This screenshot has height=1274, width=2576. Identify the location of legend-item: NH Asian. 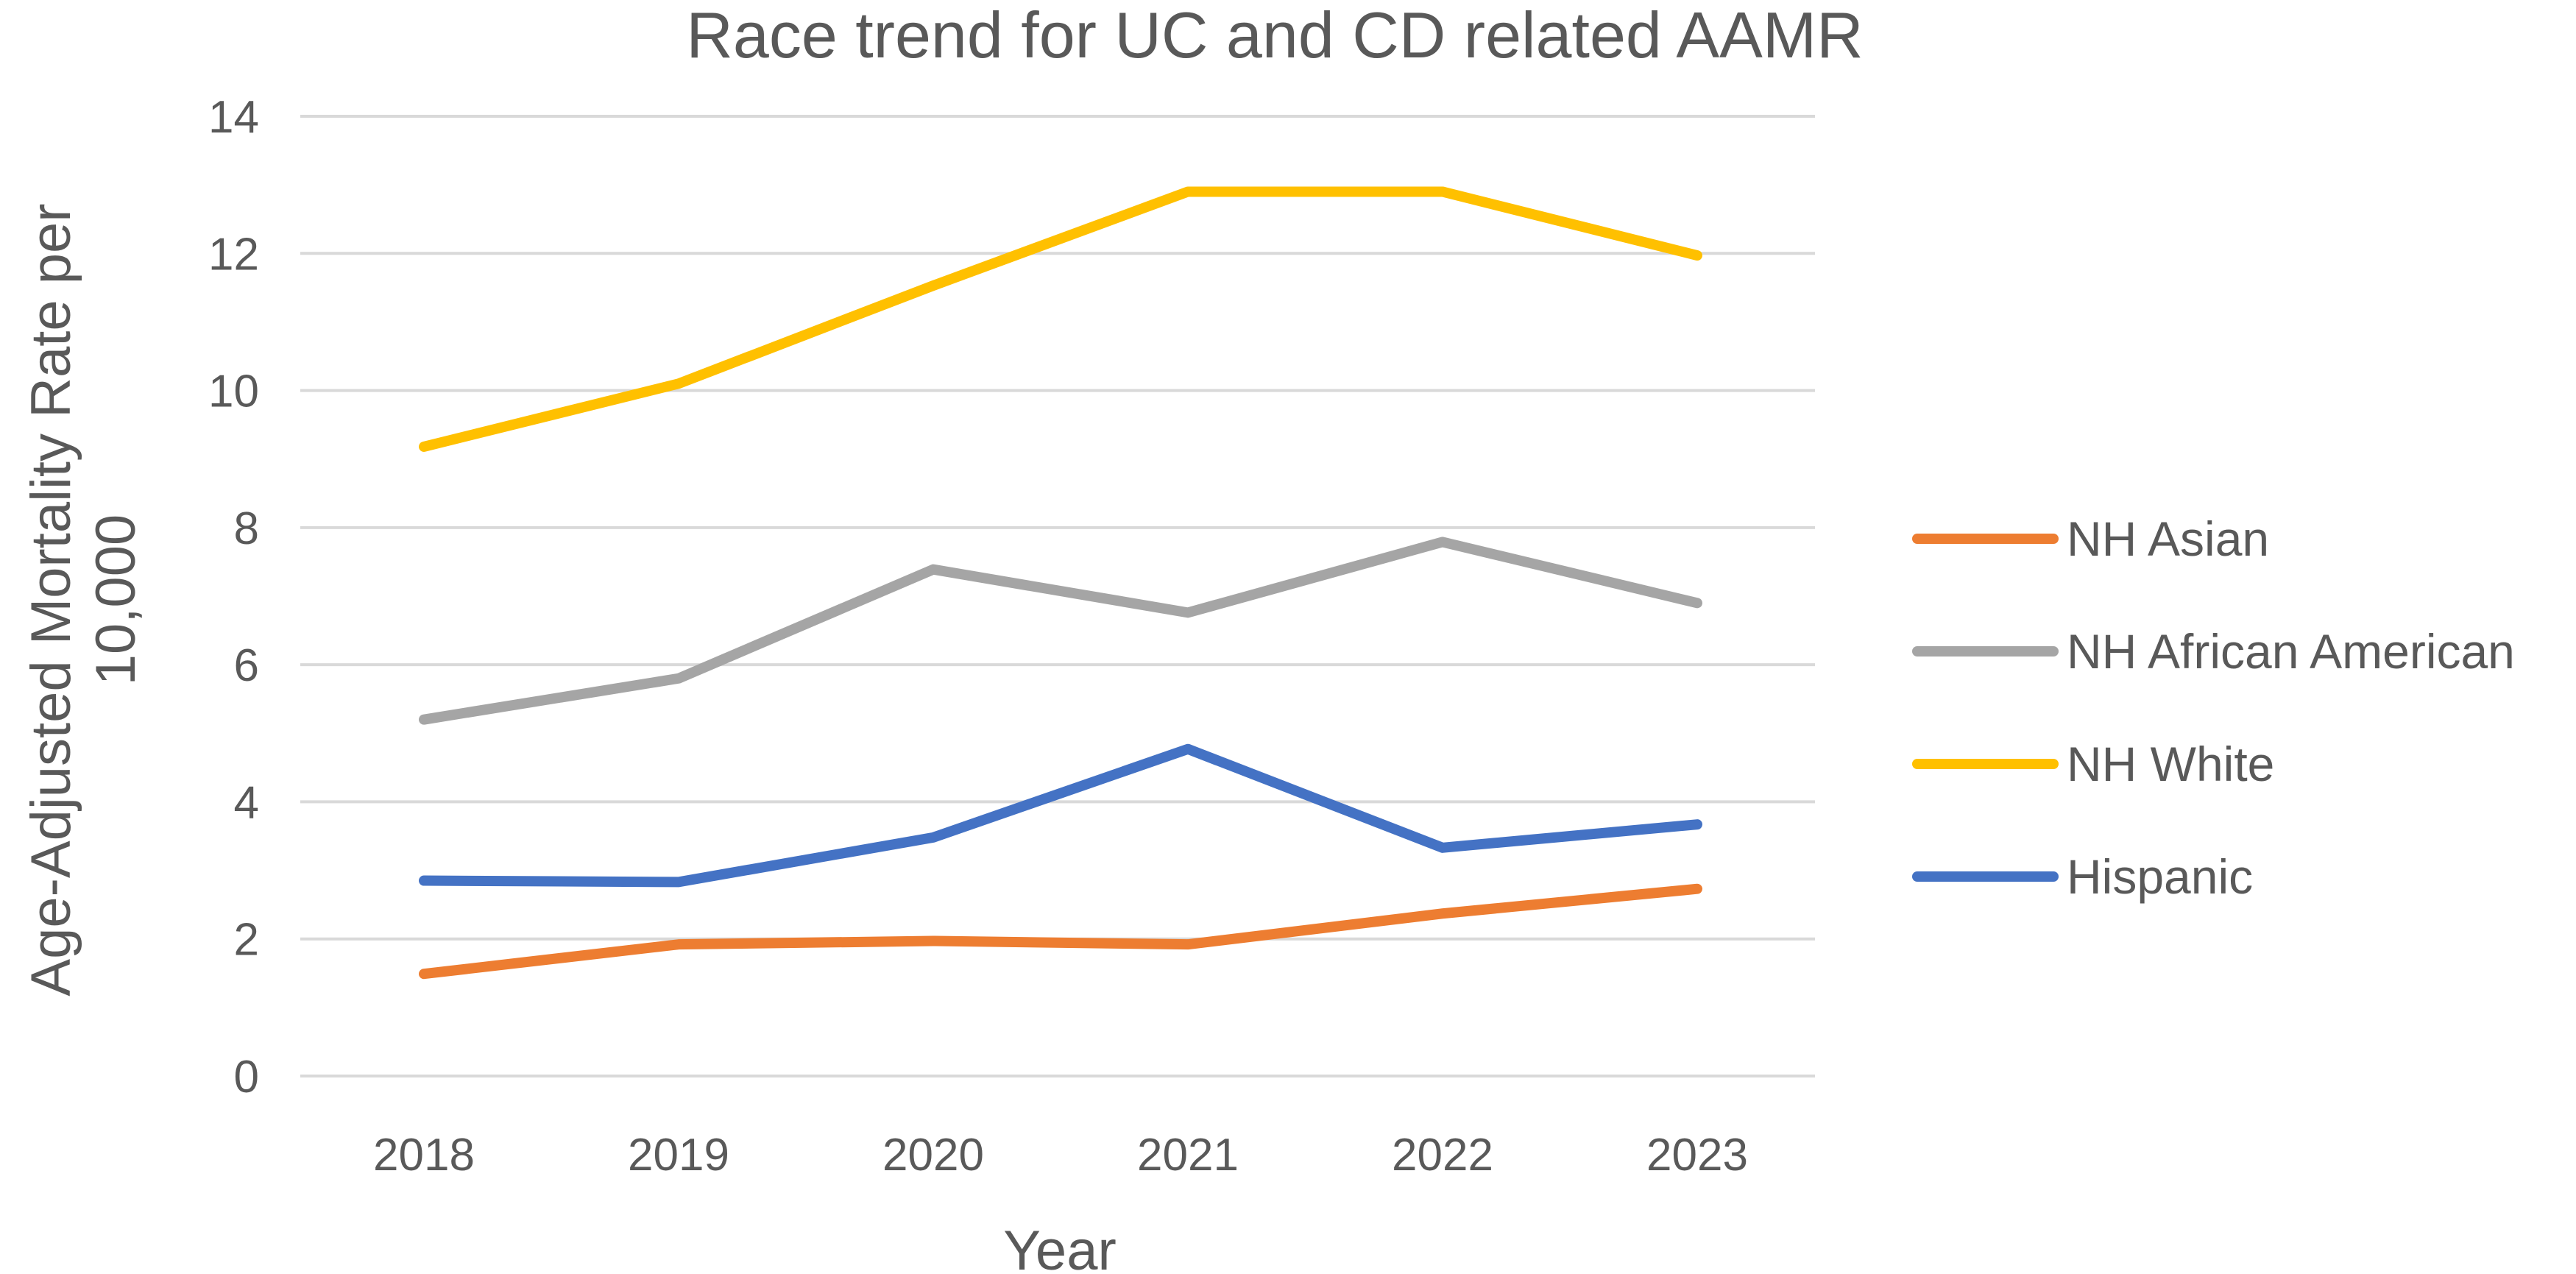
(2090, 539).